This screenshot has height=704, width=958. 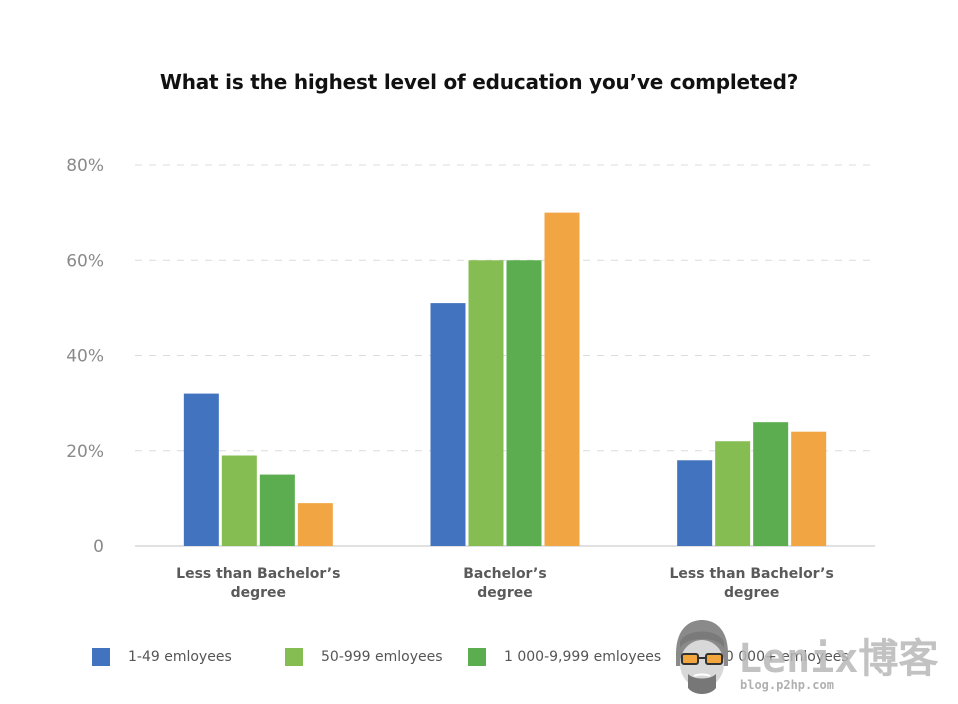 I want to click on y-axis-ticks: 0 20% 40% 60% 80%, so click(x=85, y=356).